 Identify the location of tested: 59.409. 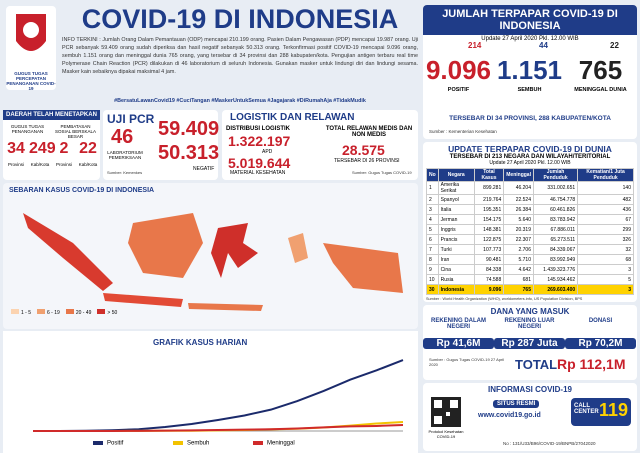
(189, 129).